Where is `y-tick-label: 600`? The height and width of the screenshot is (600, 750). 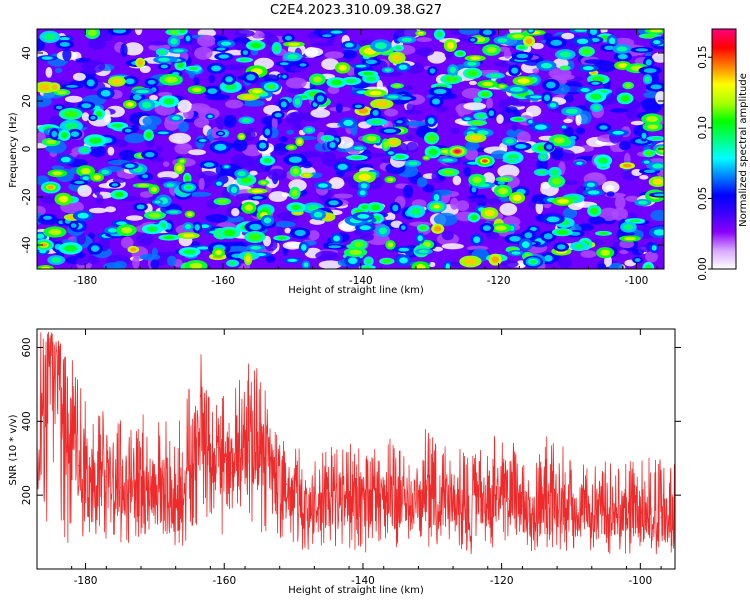
y-tick-label: 600 is located at coordinates (27, 347).